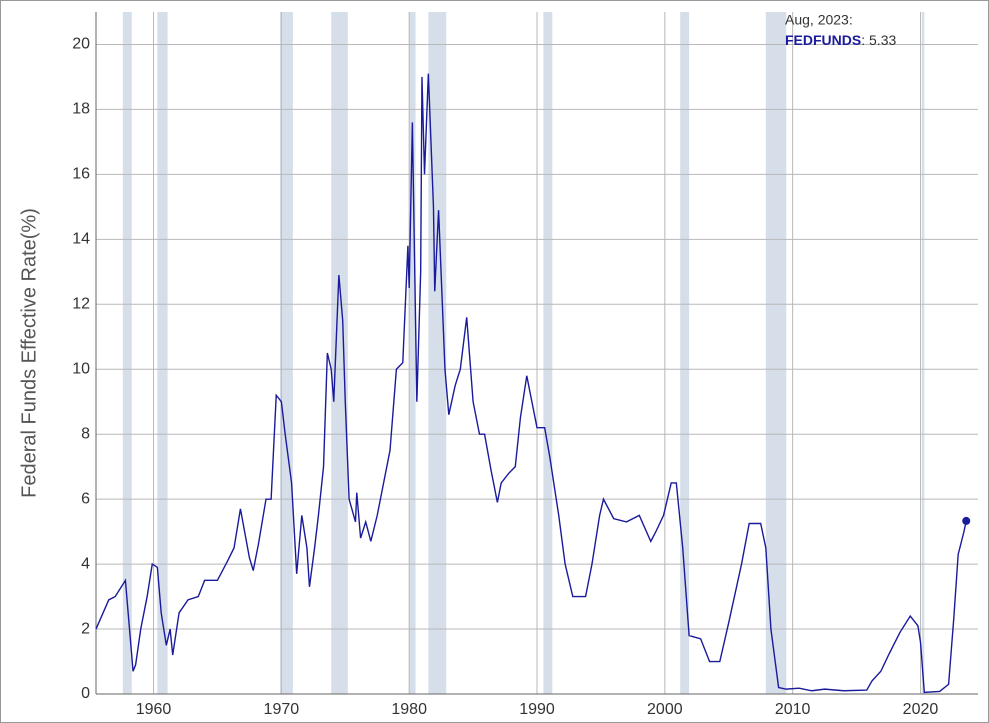  I want to click on y-tick-label: 2, so click(85, 628).